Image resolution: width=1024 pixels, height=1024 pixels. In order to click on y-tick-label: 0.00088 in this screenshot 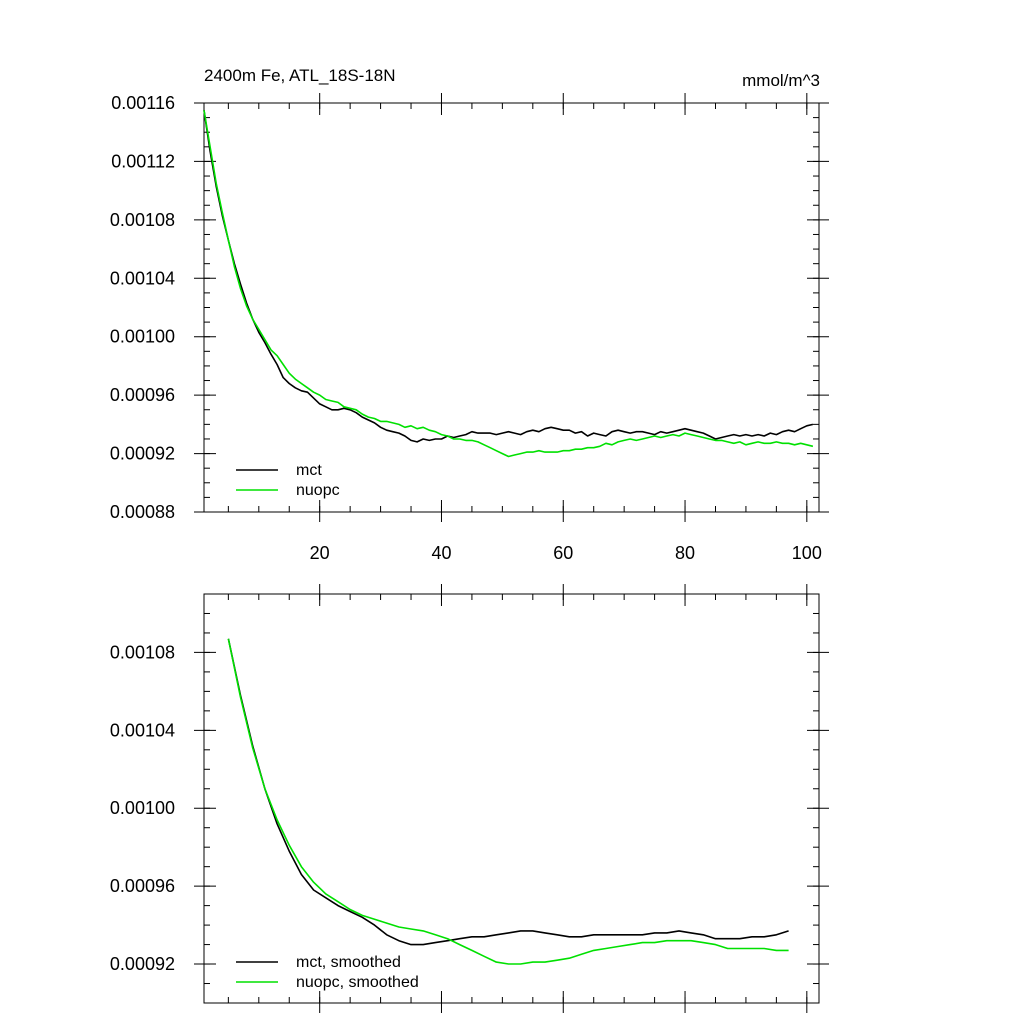, I will do `click(142, 512)`.